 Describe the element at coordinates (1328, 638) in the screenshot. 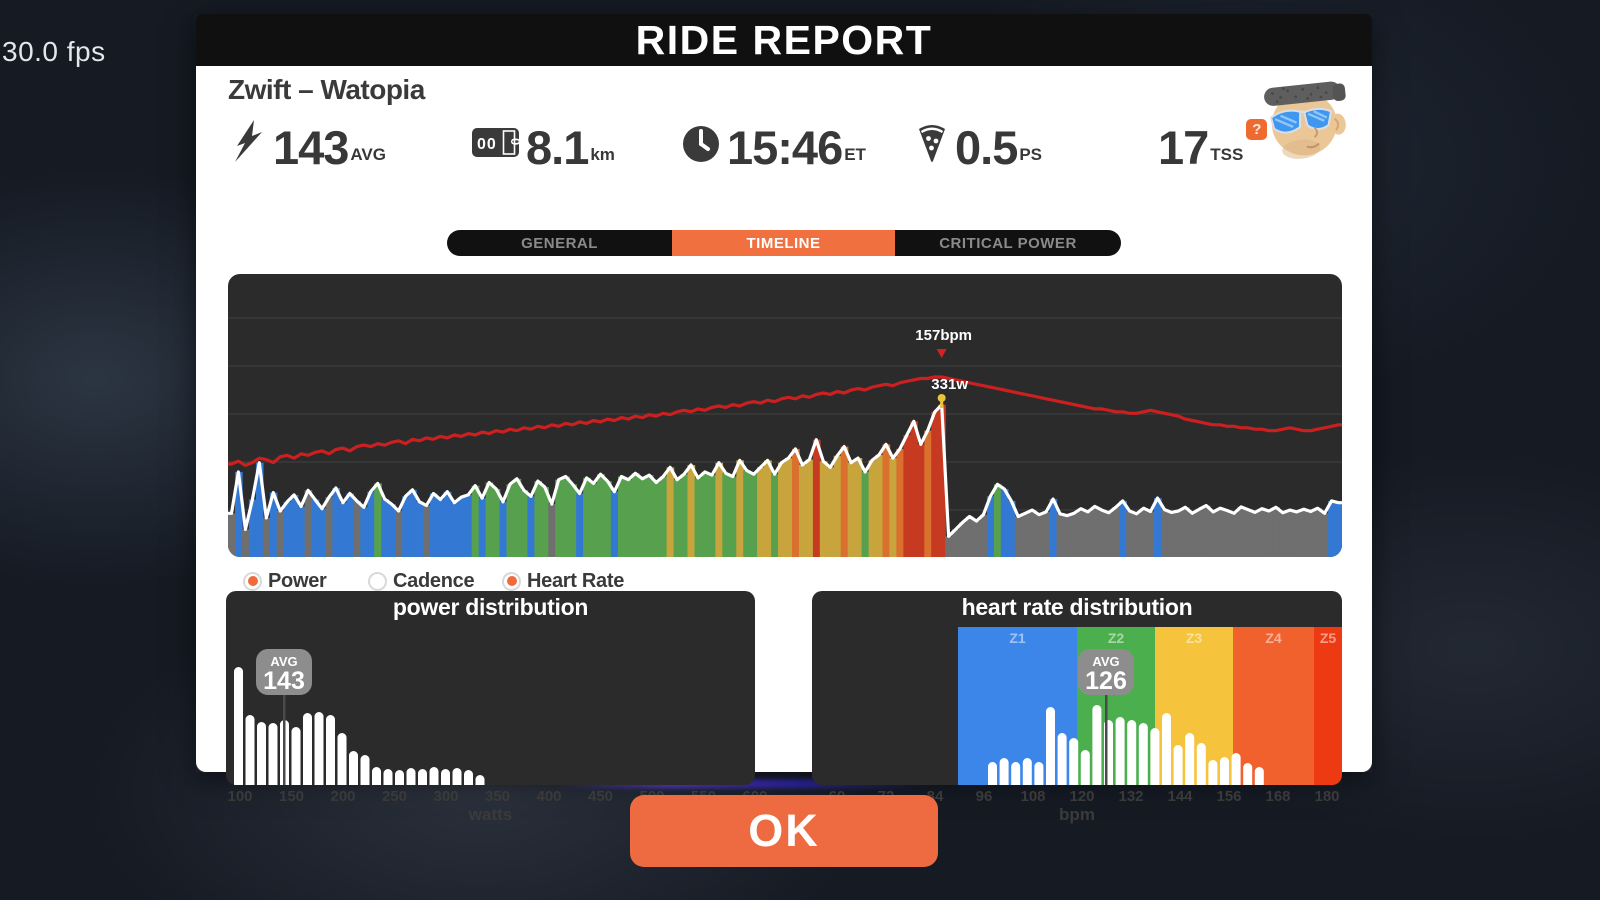

I see `svg-text: Z5` at that location.